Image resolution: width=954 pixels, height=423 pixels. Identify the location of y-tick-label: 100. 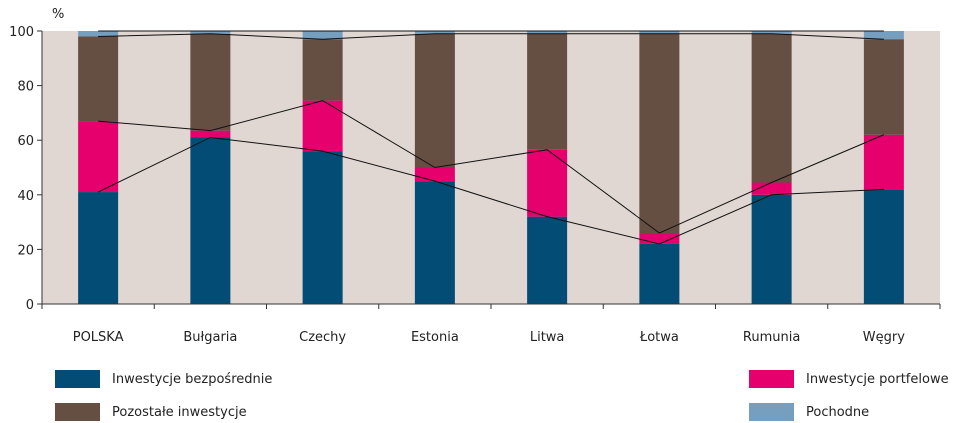
(21, 32).